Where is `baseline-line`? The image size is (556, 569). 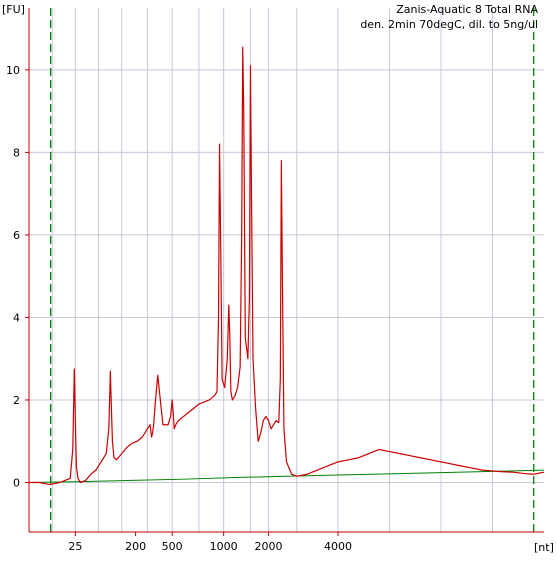 baseline-line is located at coordinates (286, 476).